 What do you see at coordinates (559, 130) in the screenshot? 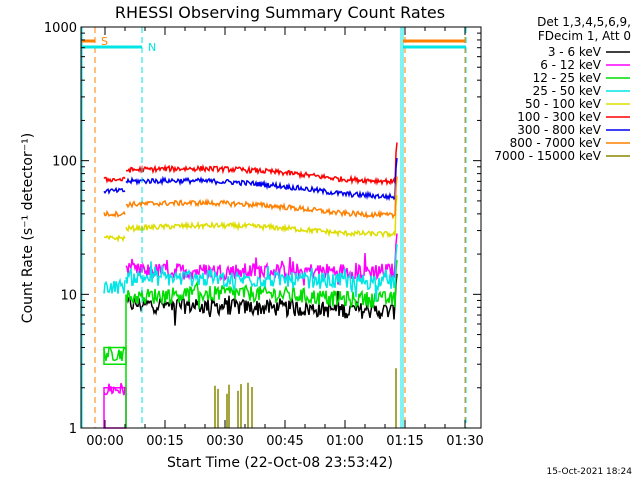
I see `legend-entry-label: 300 - 800 keV` at bounding box center [559, 130].